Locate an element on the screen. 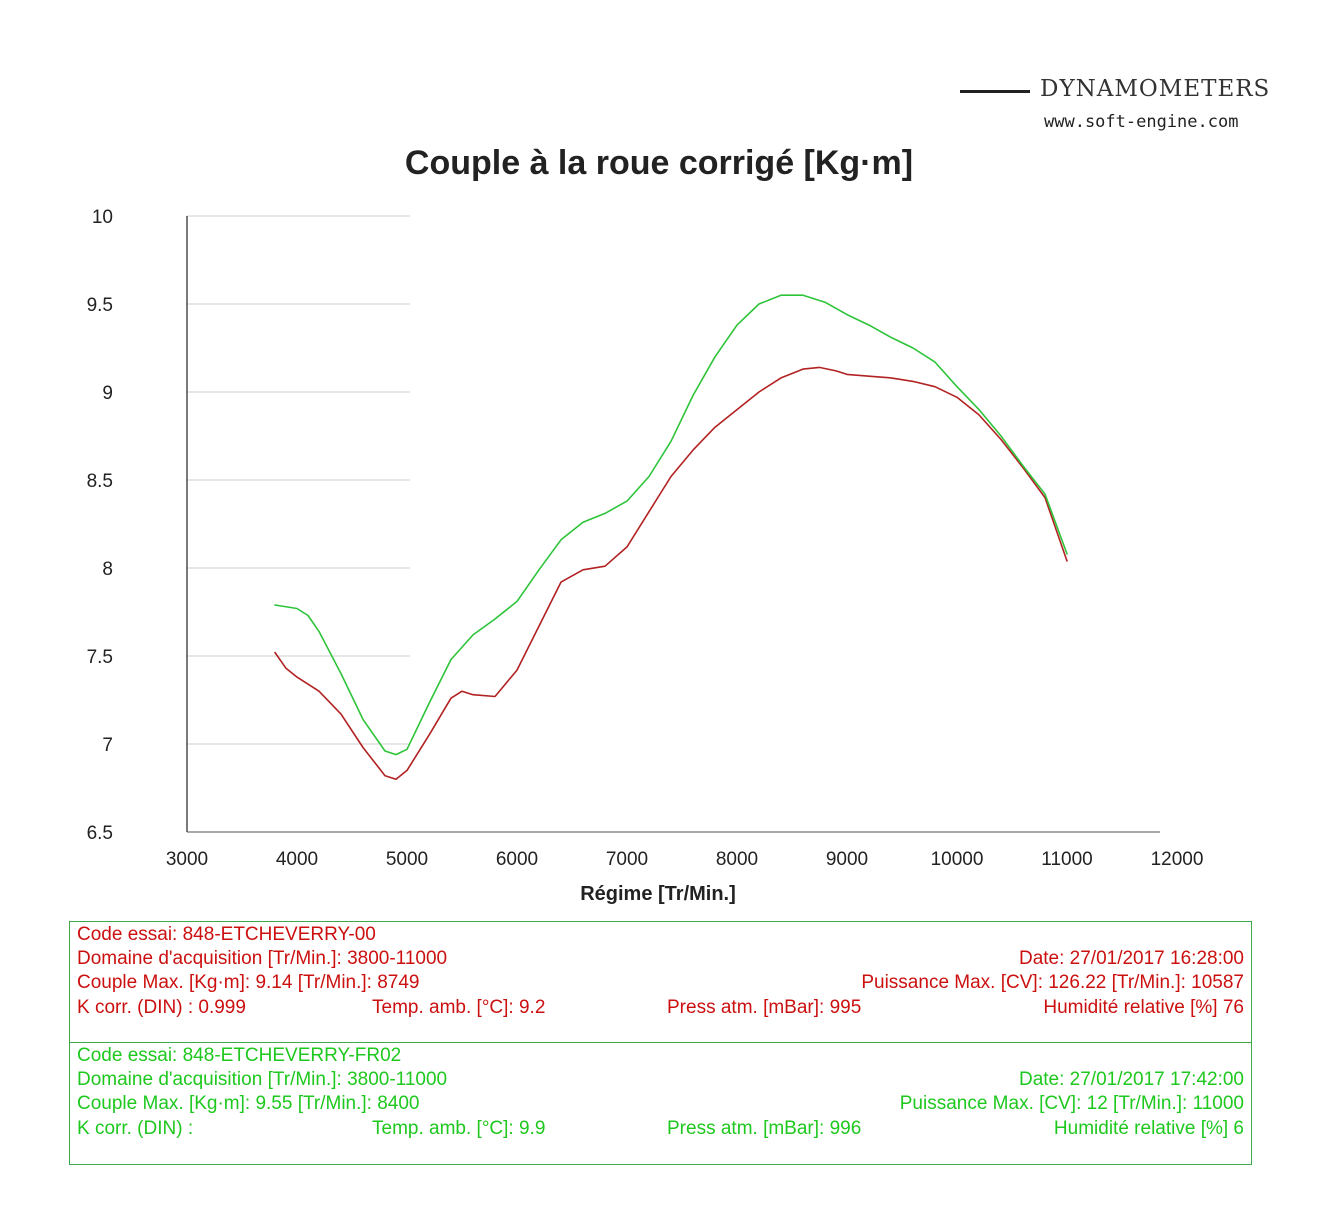 The width and height of the screenshot is (1343, 1231). x-tick-label: 10000 is located at coordinates (957, 859).